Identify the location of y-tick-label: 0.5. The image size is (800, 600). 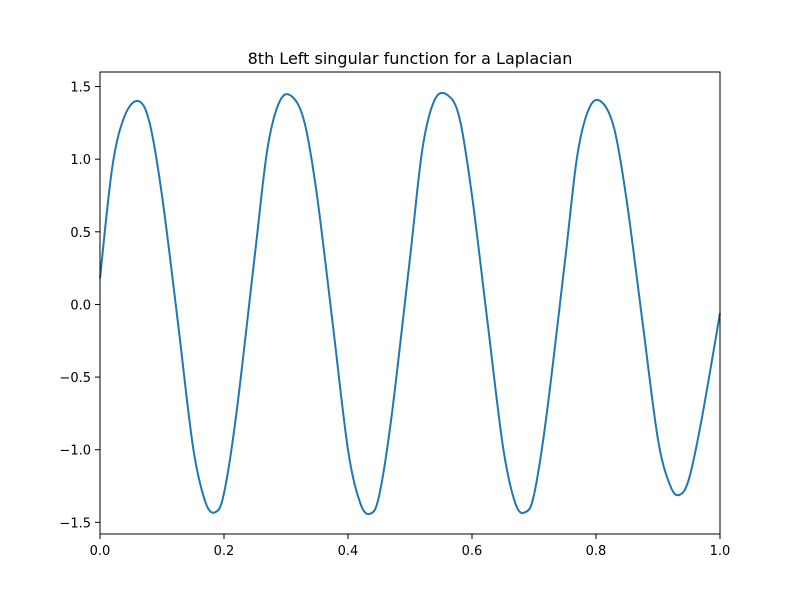
(80, 233).